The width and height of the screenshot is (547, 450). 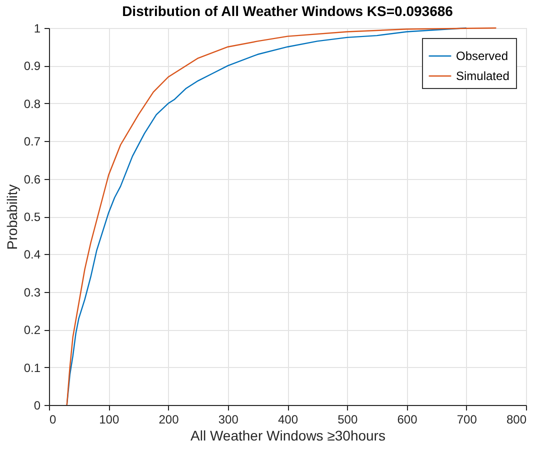 I want to click on y-tick-label: 0.2, so click(x=32, y=330).